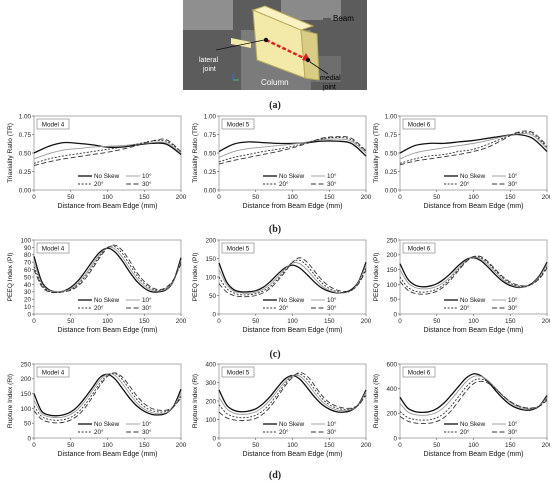  Describe the element at coordinates (266, 40) in the screenshot. I see `diagram-lateral-point` at that location.